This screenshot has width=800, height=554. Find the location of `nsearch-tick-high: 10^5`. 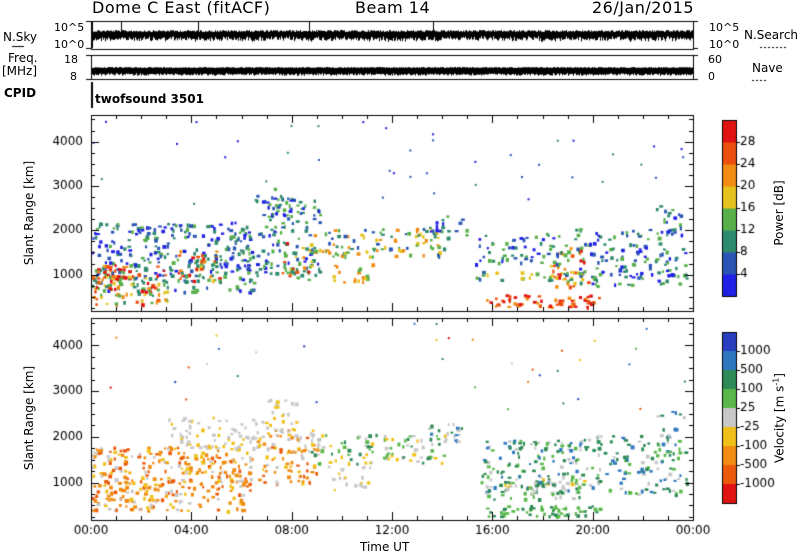

nsearch-tick-high: 10^5 is located at coordinates (724, 27).